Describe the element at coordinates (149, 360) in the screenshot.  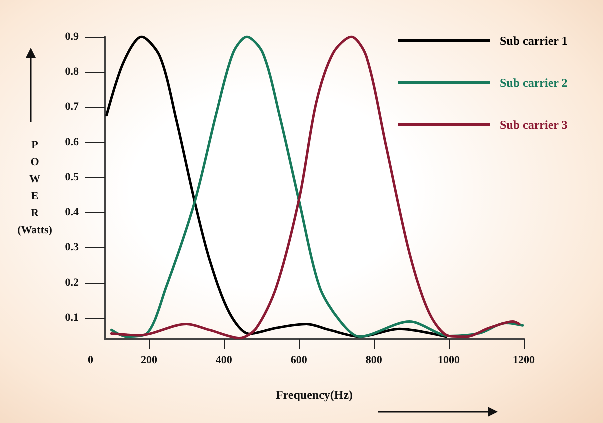
I see `x-tick-label: 200` at that location.